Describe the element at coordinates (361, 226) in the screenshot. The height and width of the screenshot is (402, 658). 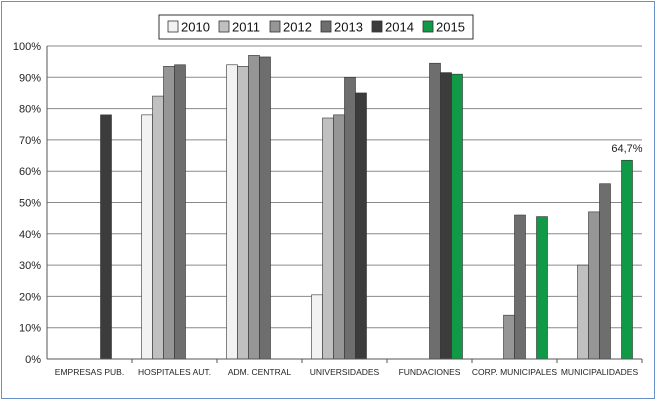
I see `bar-universidades-2014` at that location.